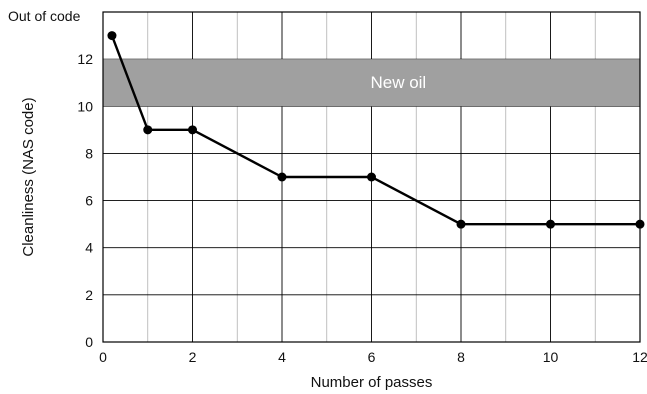  Describe the element at coordinates (282, 357) in the screenshot. I see `x-tick-label: 4` at that location.